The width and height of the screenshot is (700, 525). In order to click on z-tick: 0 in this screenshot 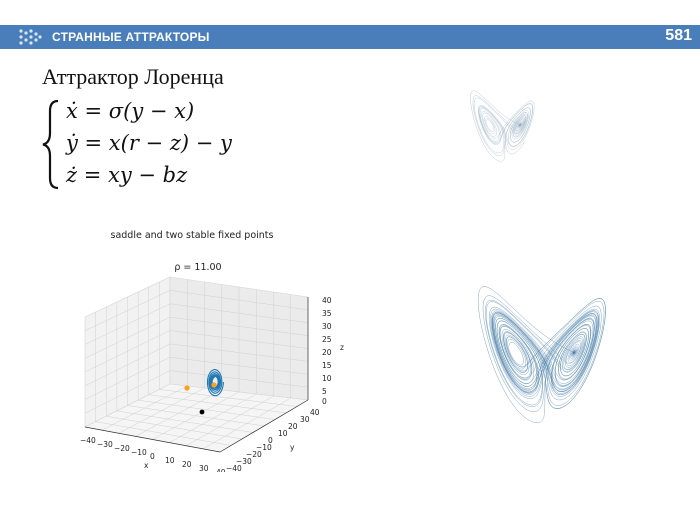, I will do `click(324, 401)`.